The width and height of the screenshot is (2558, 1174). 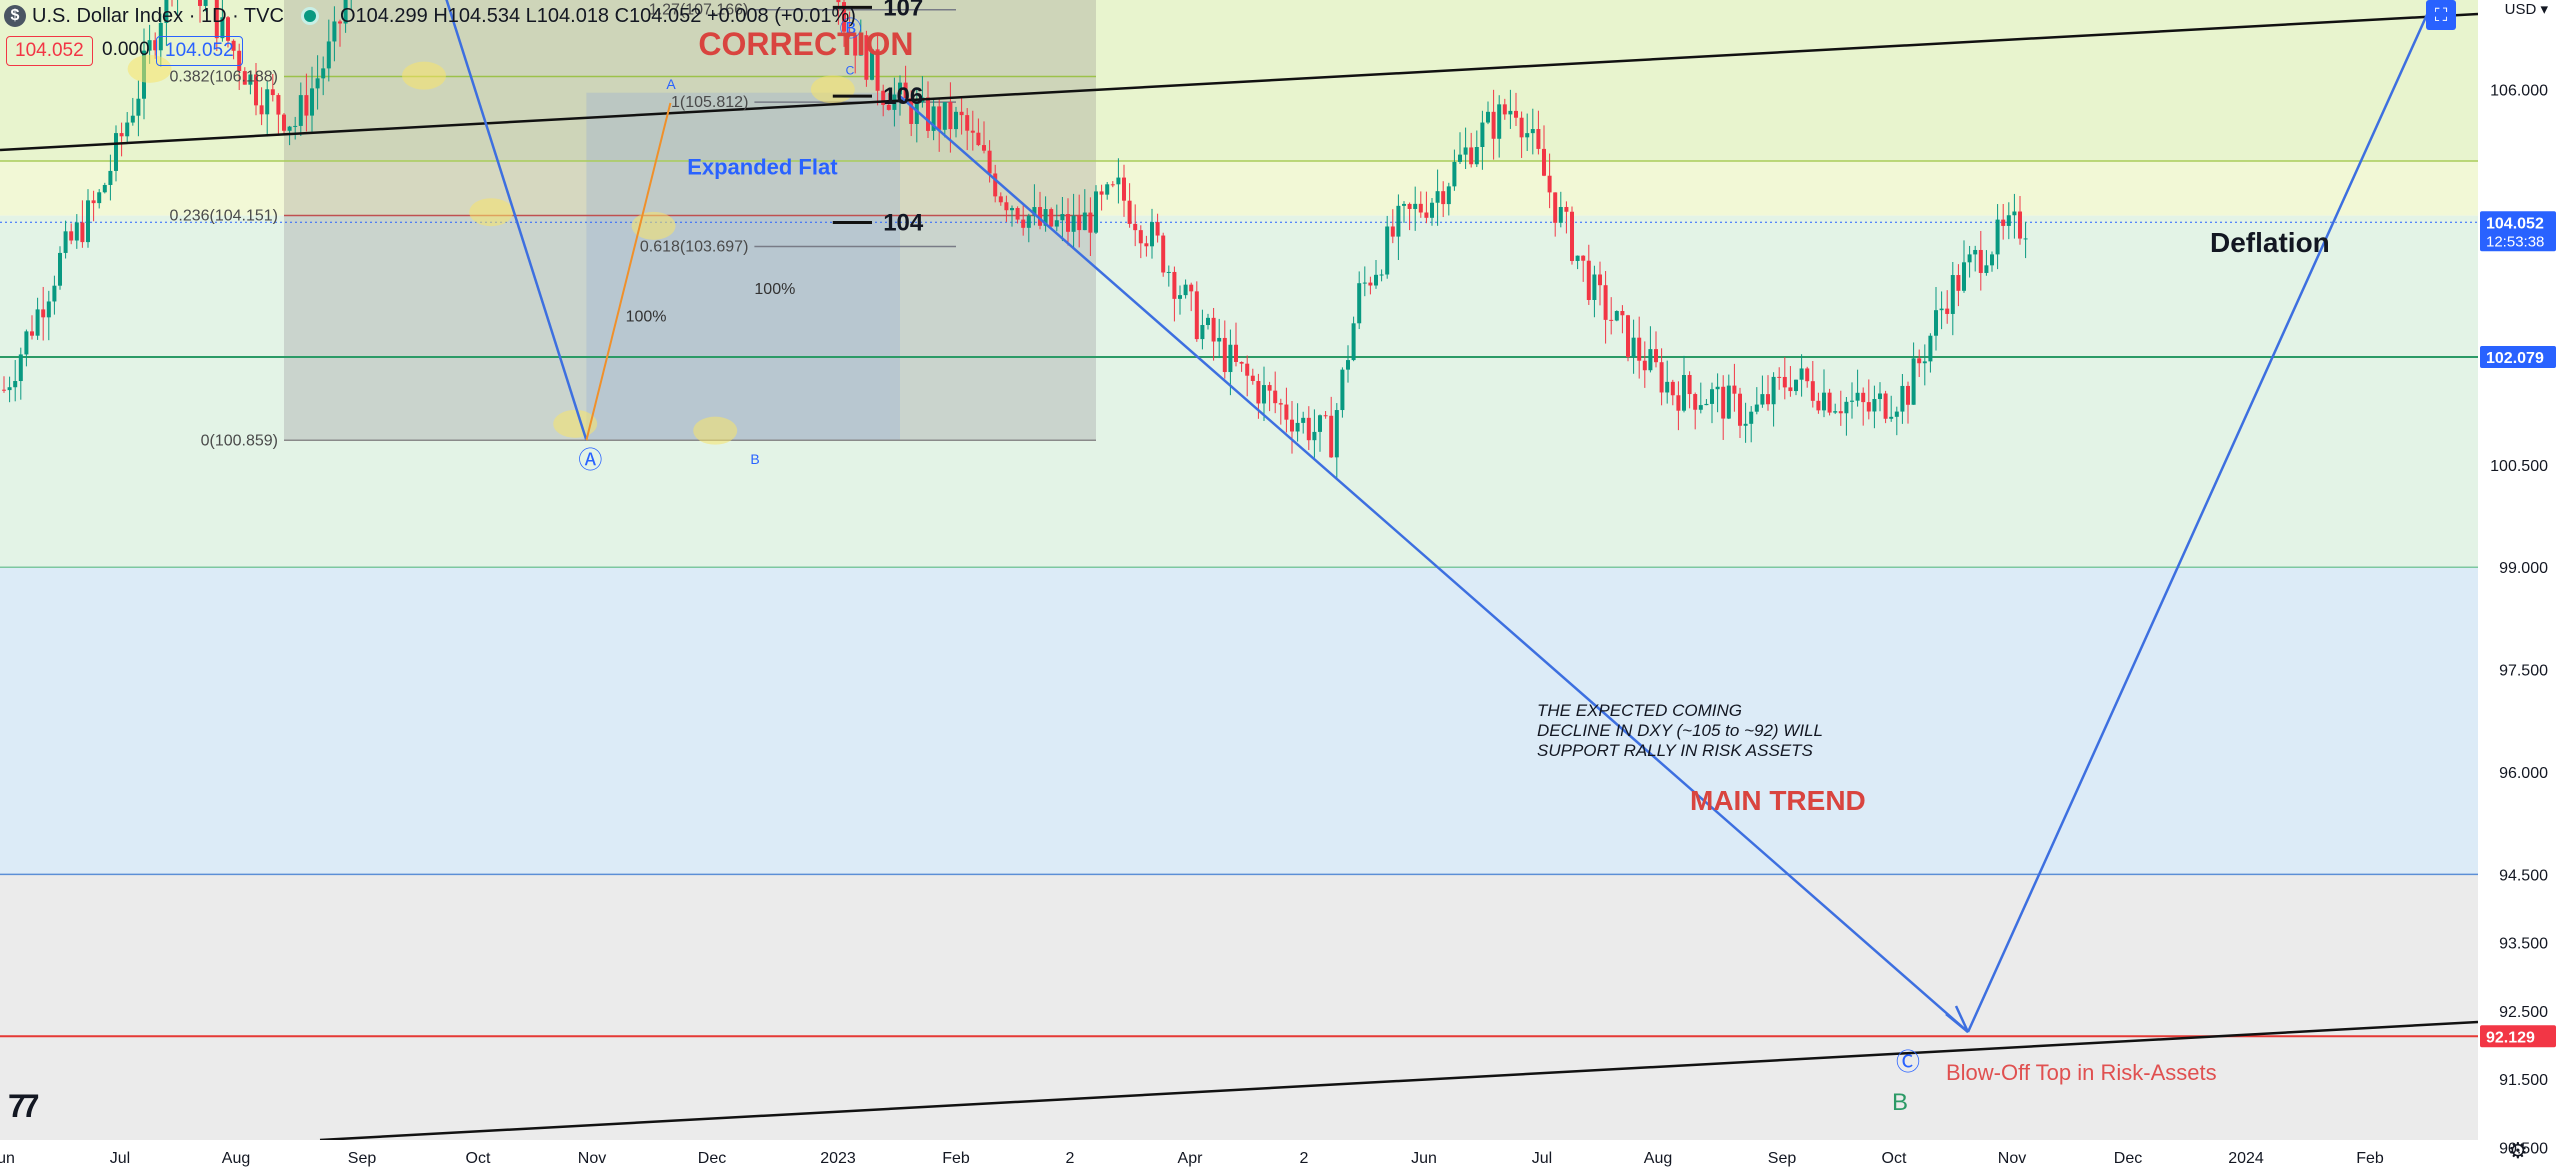 What do you see at coordinates (628, 271) in the screenshot?
I see `correction-leg` at bounding box center [628, 271].